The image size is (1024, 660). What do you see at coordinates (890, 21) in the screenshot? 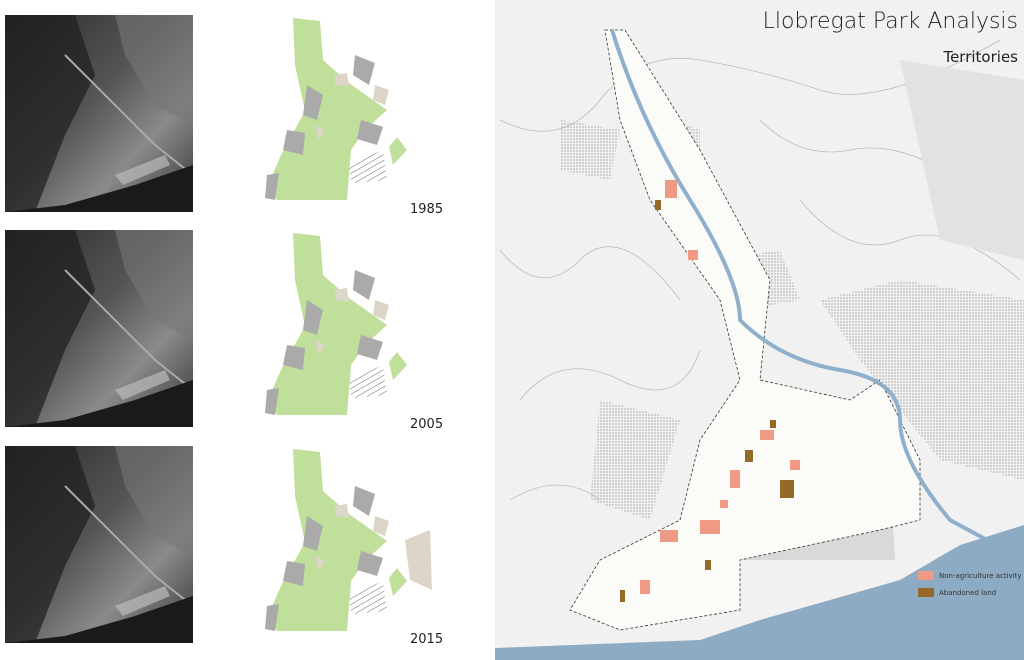
I see `title: Llobregat Park Analysis` at bounding box center [890, 21].